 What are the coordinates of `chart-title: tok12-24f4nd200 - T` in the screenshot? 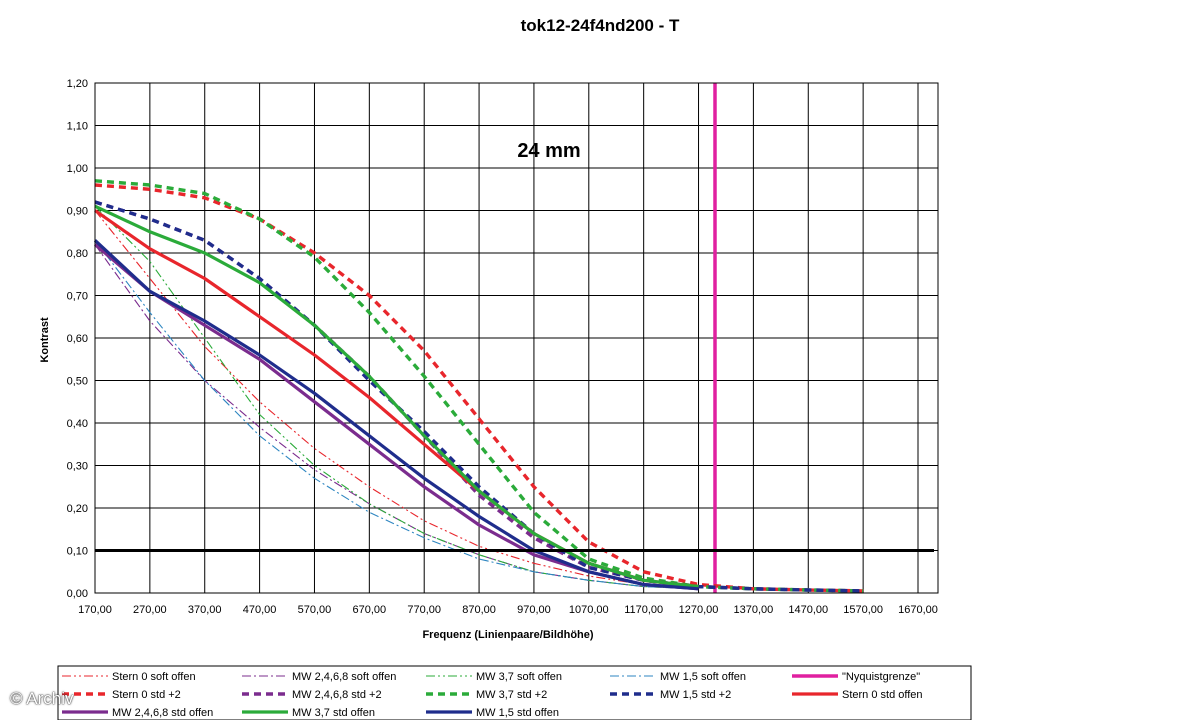 It's located at (600, 25).